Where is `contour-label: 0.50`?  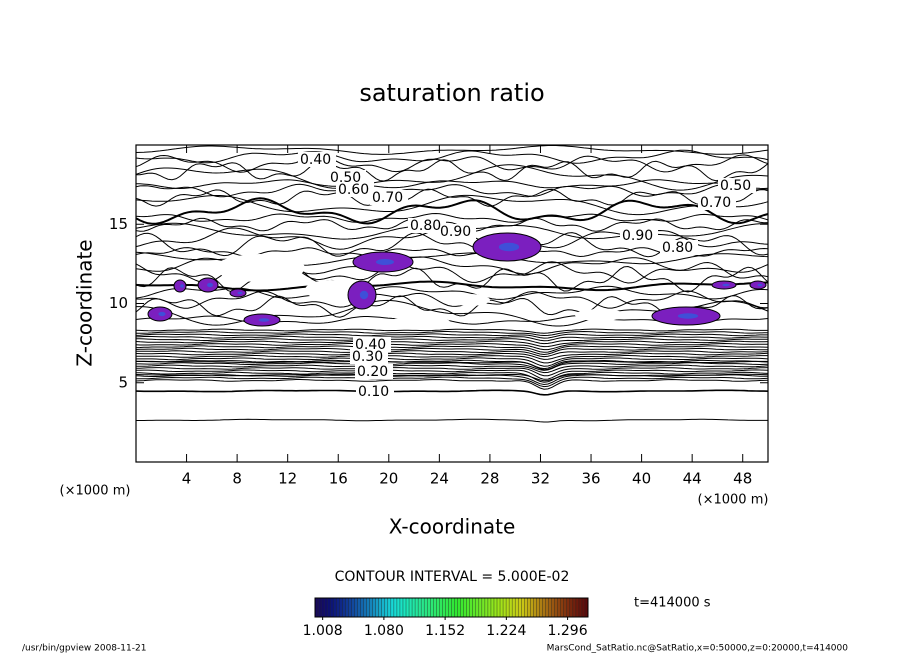 contour-label: 0.50 is located at coordinates (345, 178).